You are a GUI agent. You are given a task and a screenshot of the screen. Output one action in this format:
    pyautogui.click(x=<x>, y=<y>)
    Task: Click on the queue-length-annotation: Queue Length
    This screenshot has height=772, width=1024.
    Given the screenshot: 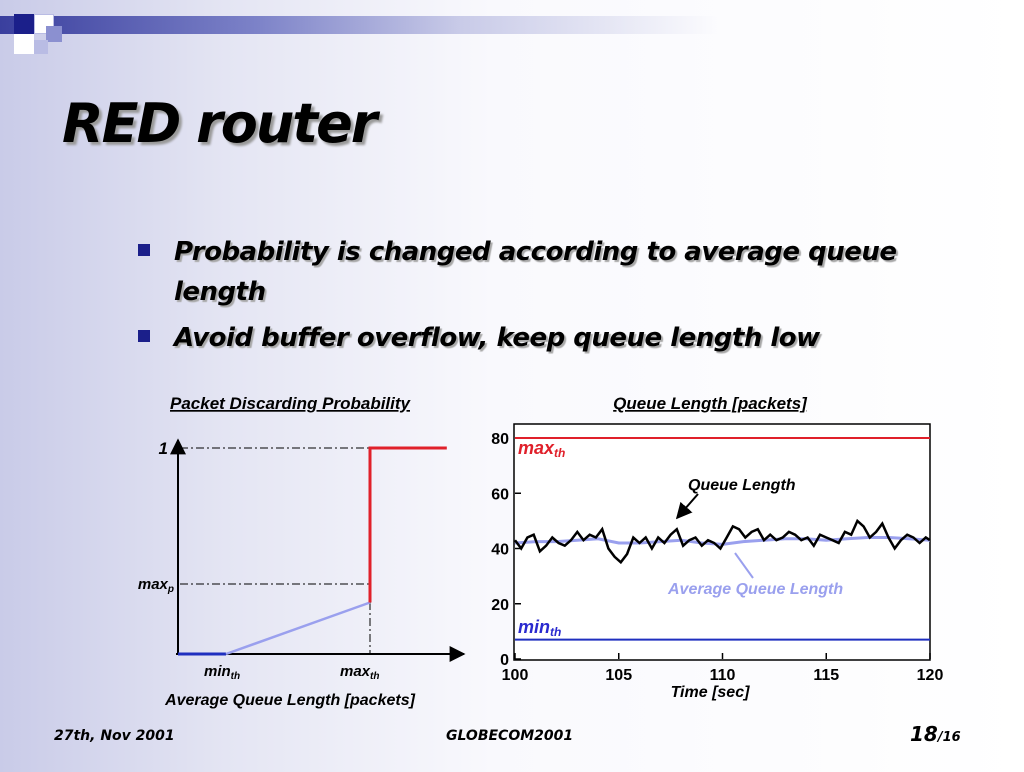 What is the action you would take?
    pyautogui.click(x=742, y=485)
    